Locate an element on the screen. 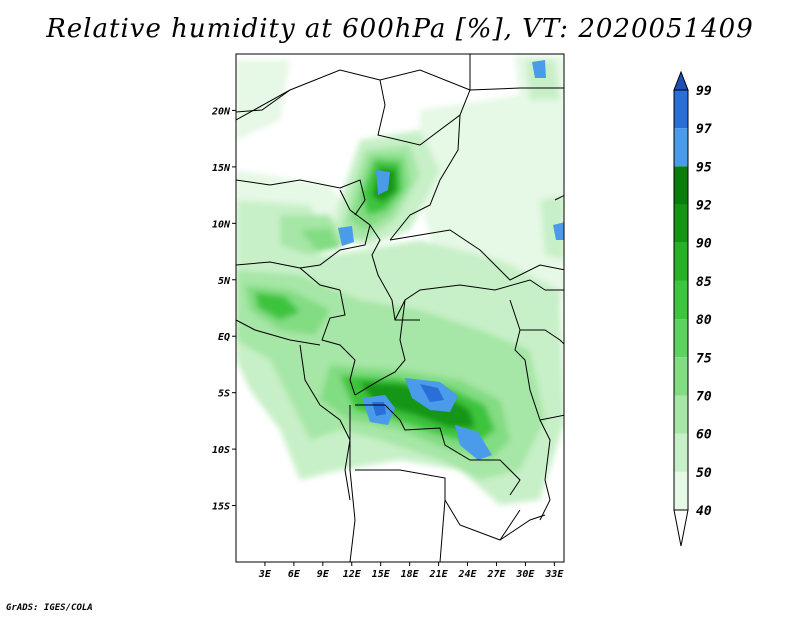  colorbar-high-arrow is located at coordinates (681, 80).